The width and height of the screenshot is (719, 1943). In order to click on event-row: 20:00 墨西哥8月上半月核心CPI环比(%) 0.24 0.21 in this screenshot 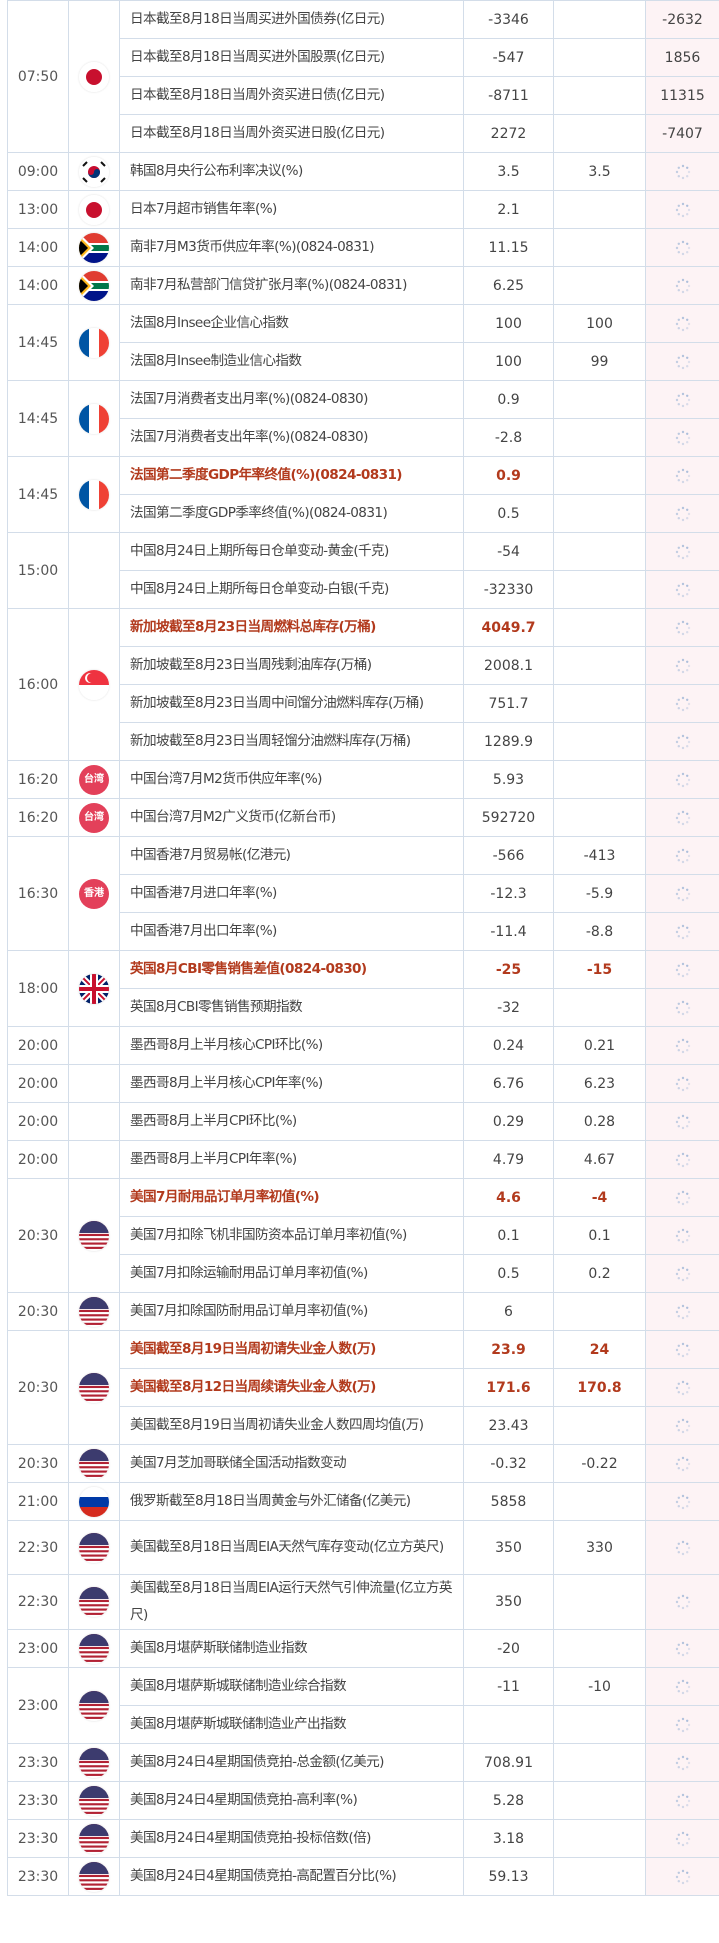, I will do `click(363, 1045)`.